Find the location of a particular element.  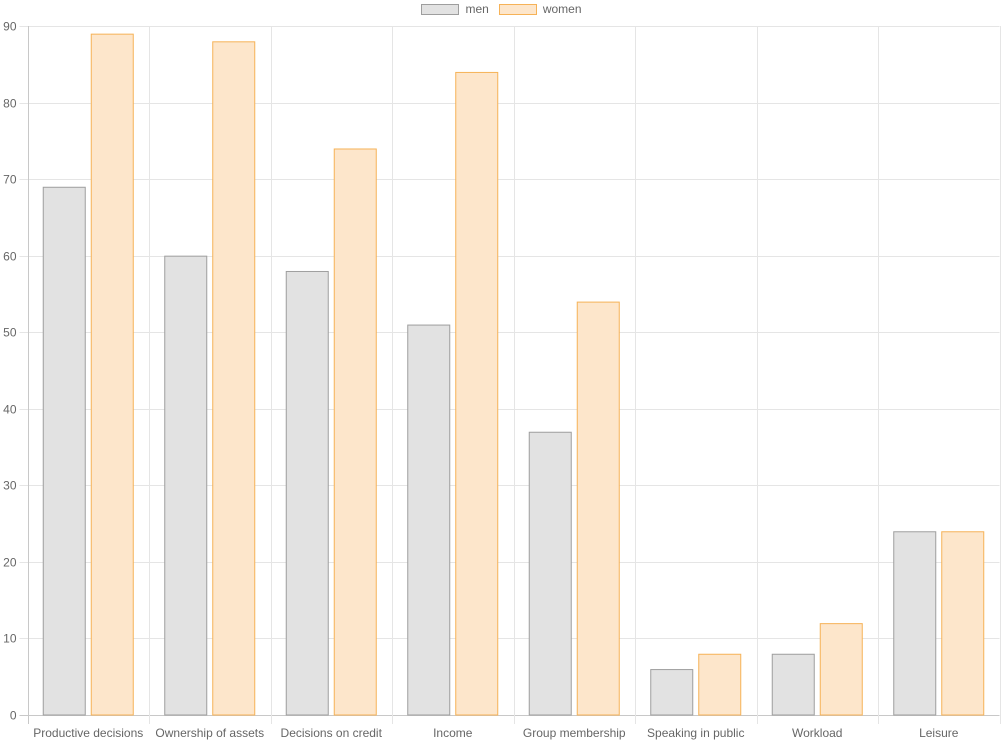

legend-label-men: men is located at coordinates (477, 9).